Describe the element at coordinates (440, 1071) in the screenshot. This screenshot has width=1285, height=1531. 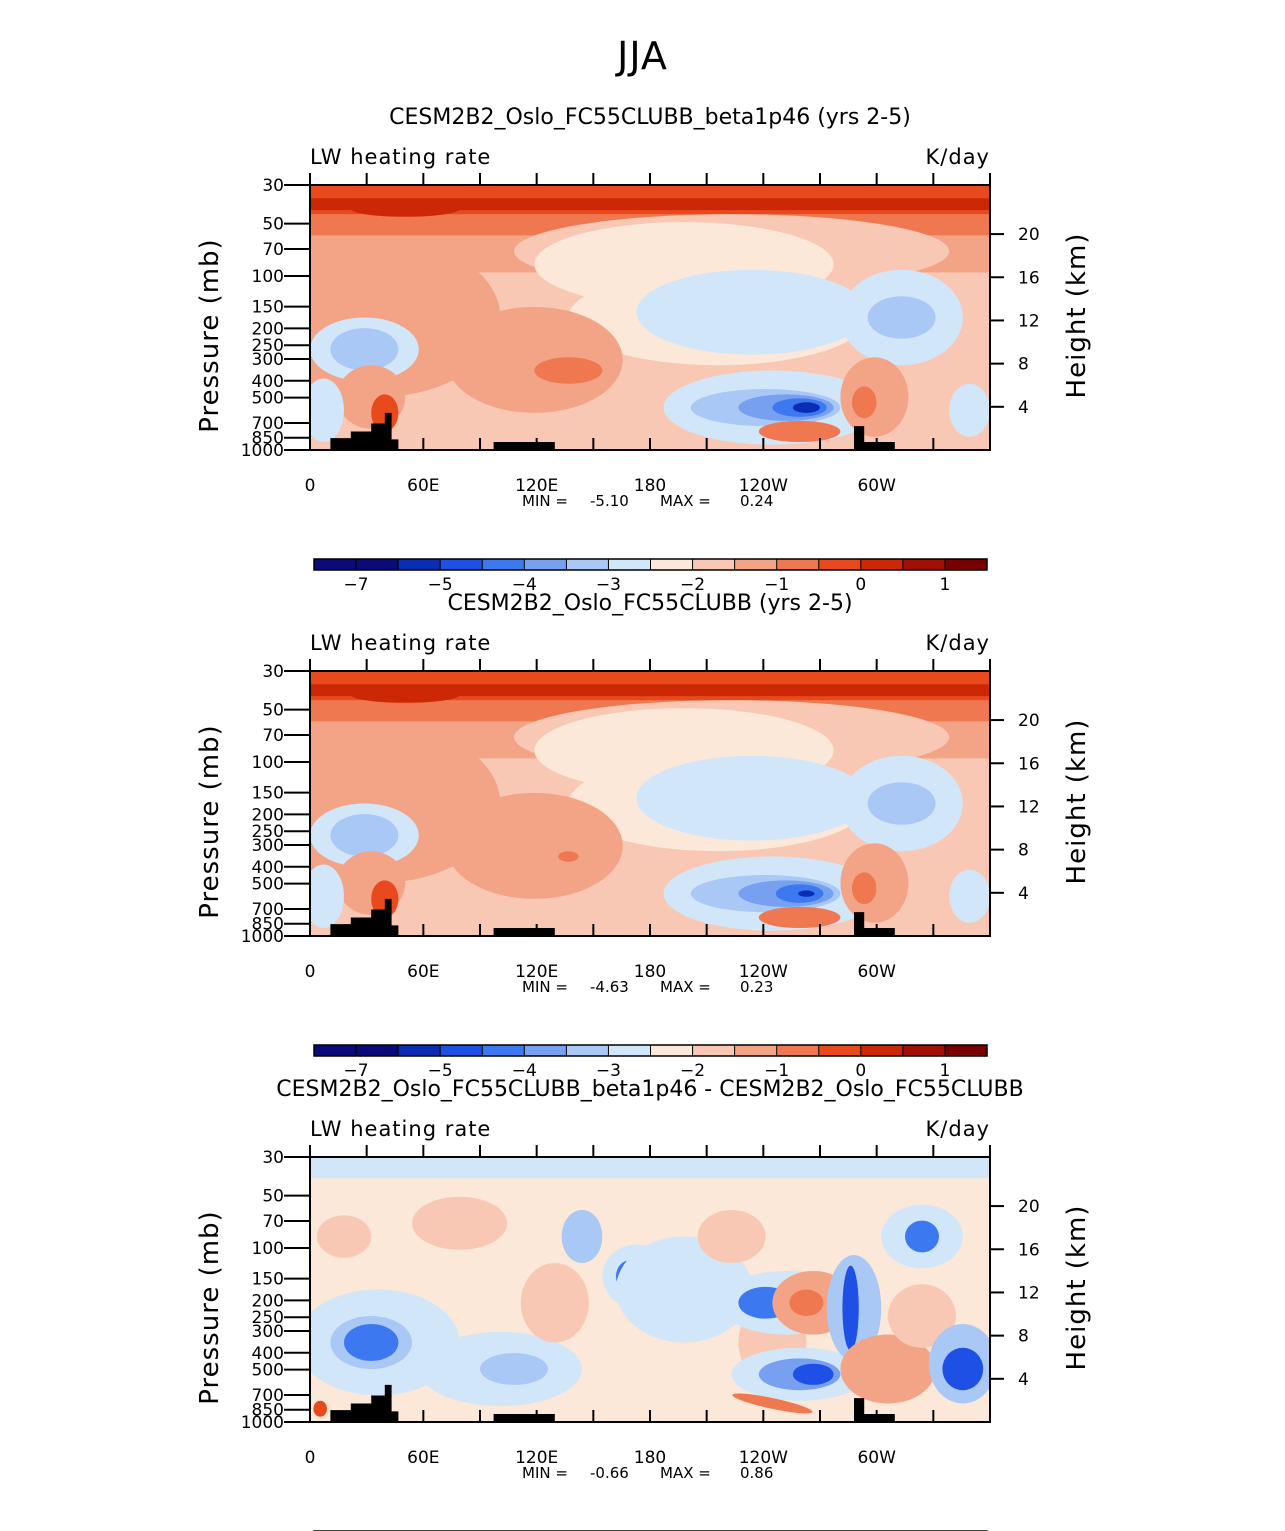
I see `colorbar-label: −5` at that location.